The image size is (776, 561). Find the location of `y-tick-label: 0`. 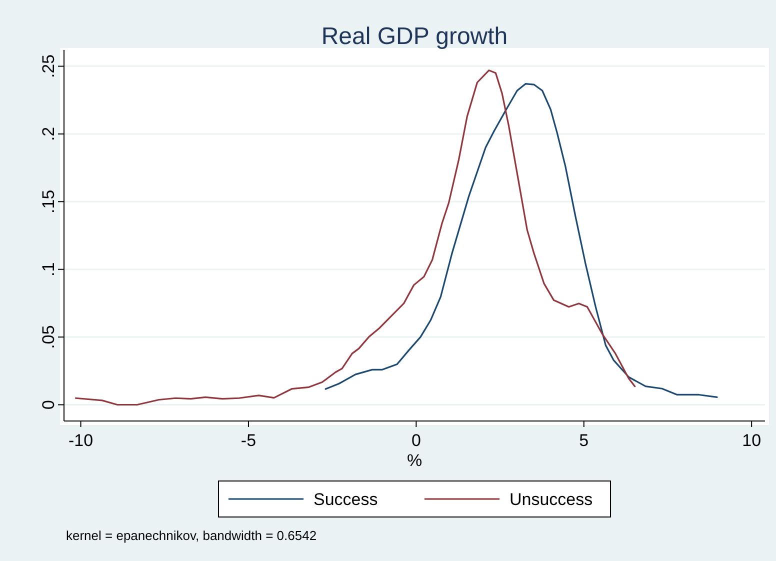

y-tick-label: 0 is located at coordinates (48, 405).